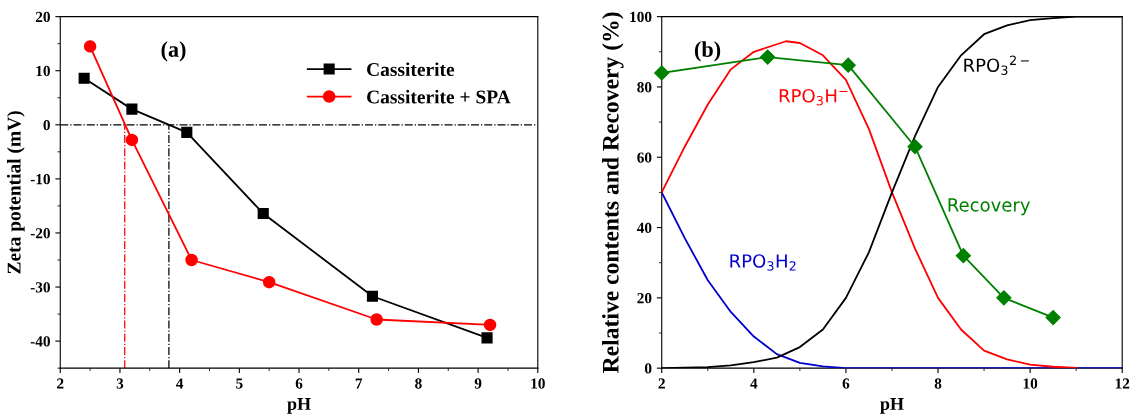  I want to click on x-tick-label: 9, so click(478, 383).